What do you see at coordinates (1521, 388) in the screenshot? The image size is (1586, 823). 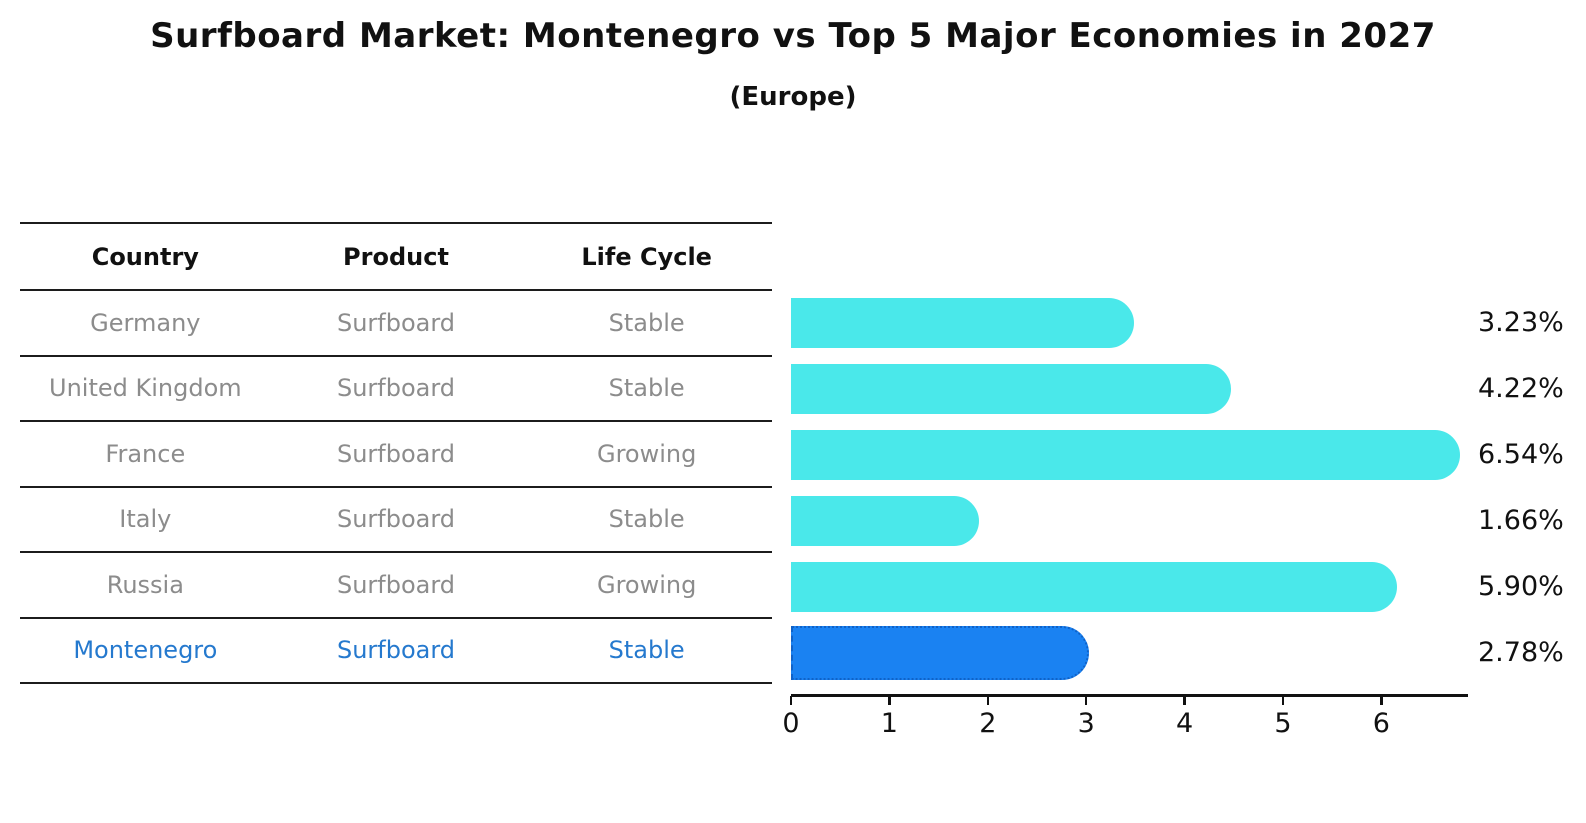 I see `bar-value-label: 4.22%` at bounding box center [1521, 388].